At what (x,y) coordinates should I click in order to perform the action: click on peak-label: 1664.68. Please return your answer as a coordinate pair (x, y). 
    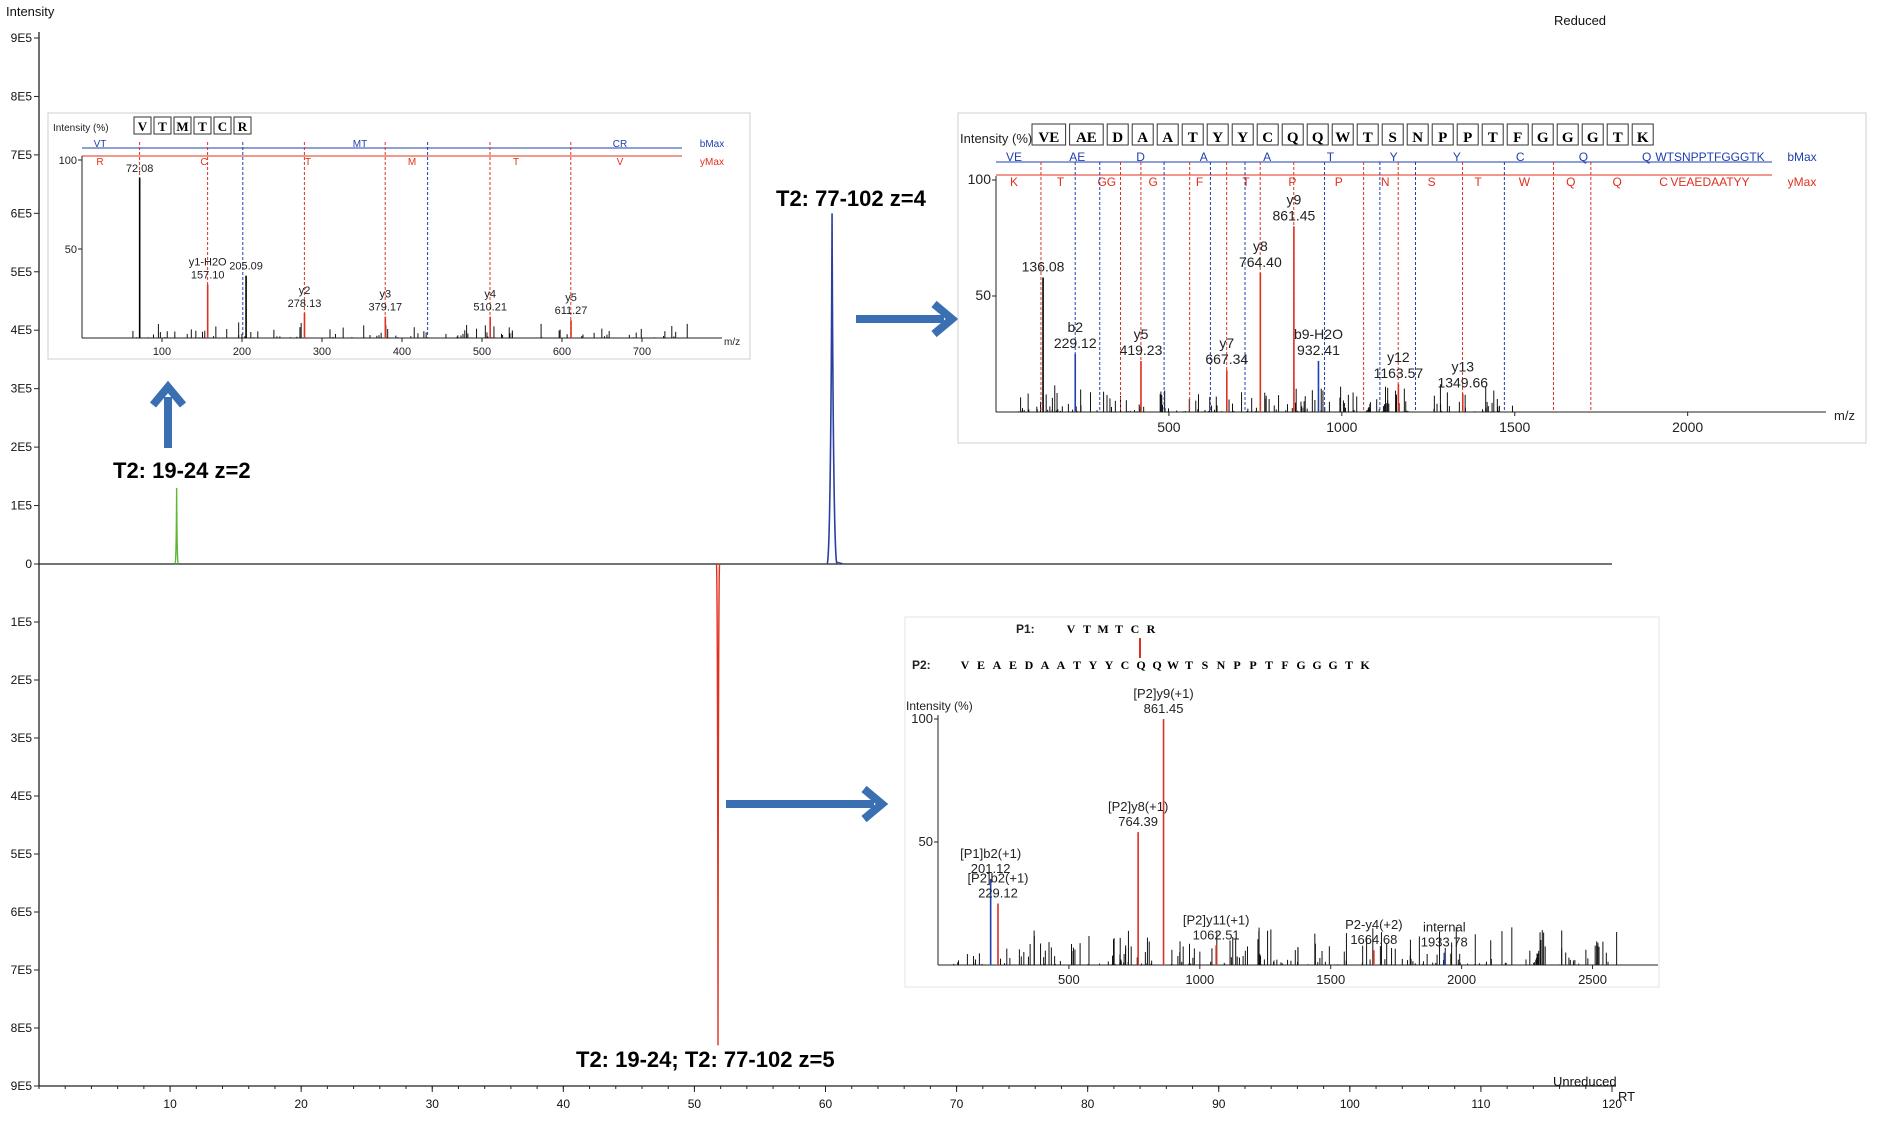
    Looking at the image, I should click on (1373, 939).